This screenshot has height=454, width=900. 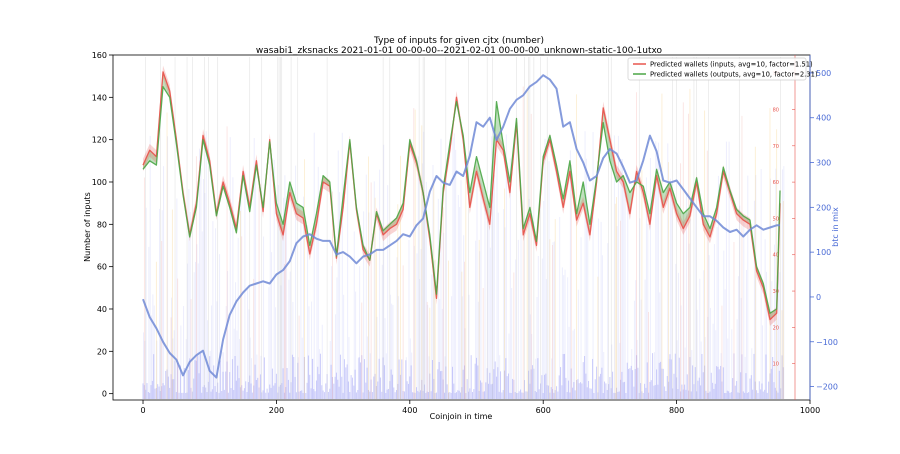 I want to click on inner-tick-label: 60, so click(x=776, y=183).